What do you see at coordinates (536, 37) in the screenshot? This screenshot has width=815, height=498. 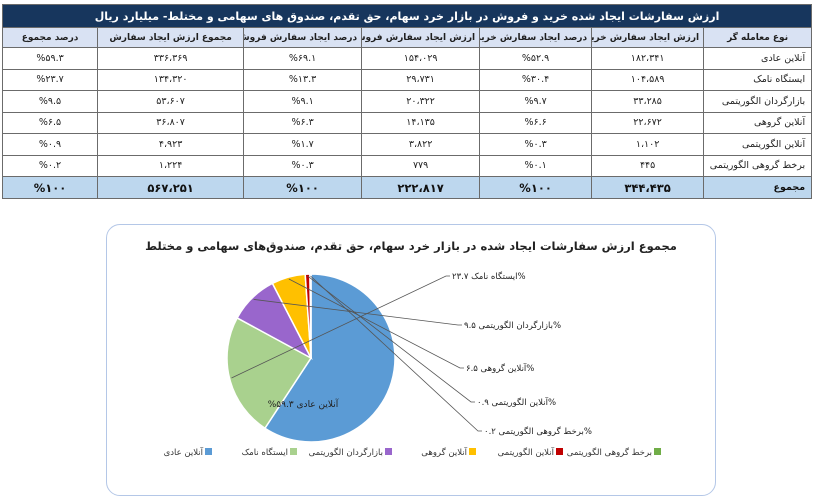 I see `column-header: درصد ایجاد سفارش خرید` at bounding box center [536, 37].